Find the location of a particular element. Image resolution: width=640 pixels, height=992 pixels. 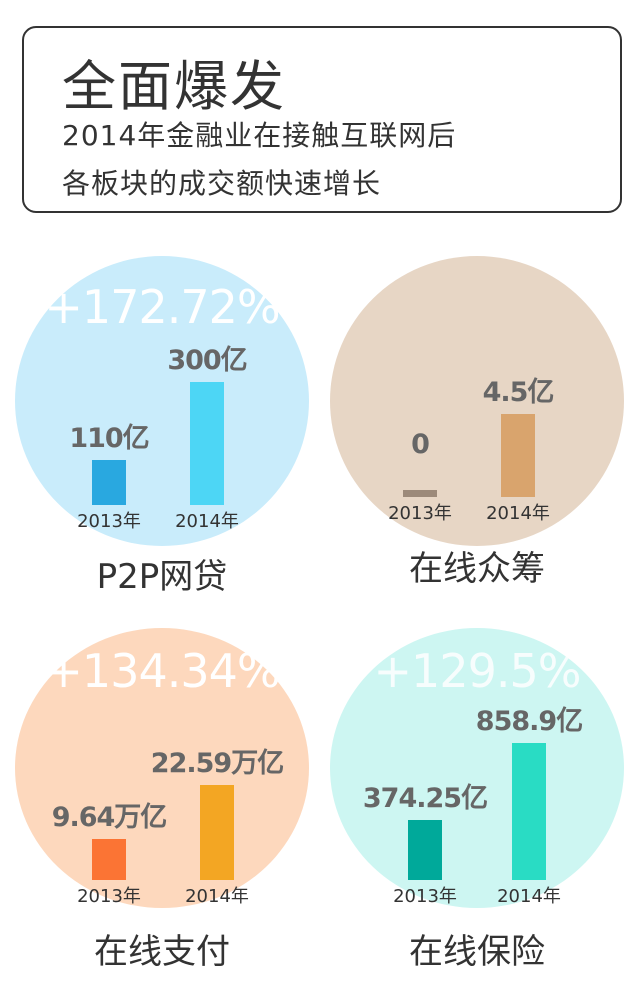

subtitle-line-2: 各板块的成交额快速增长 is located at coordinates (222, 183).